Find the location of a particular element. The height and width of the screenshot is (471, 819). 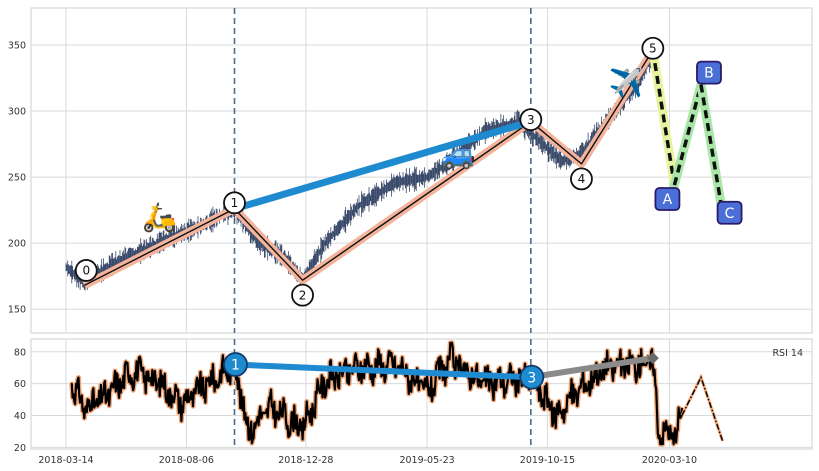

rsi-projection-line is located at coordinates (702, 408).